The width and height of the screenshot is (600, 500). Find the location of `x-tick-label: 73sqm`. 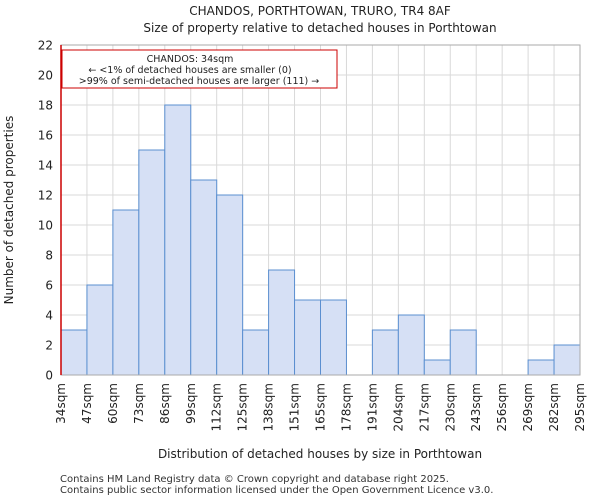

x-tick-label: 73sqm is located at coordinates (139, 403).